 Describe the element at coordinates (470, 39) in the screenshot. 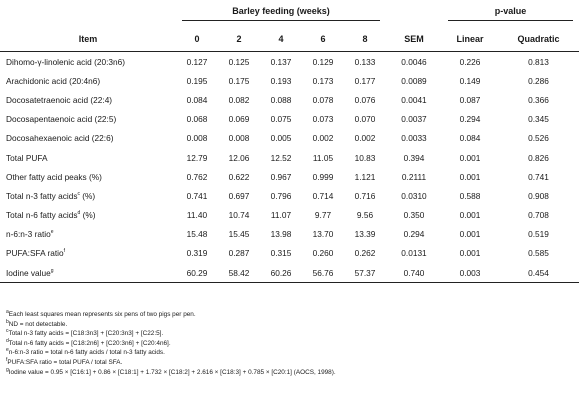

I see `column-header-linear: Linear` at that location.